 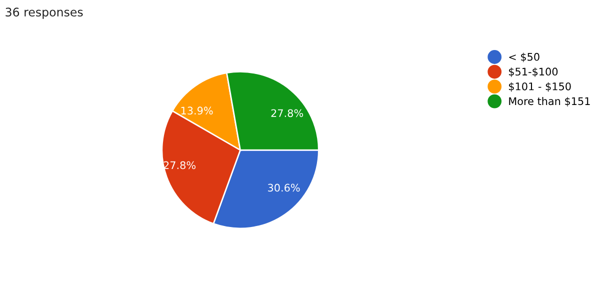 What do you see at coordinates (524, 57) in the screenshot?
I see `legend-label: < $50` at bounding box center [524, 57].